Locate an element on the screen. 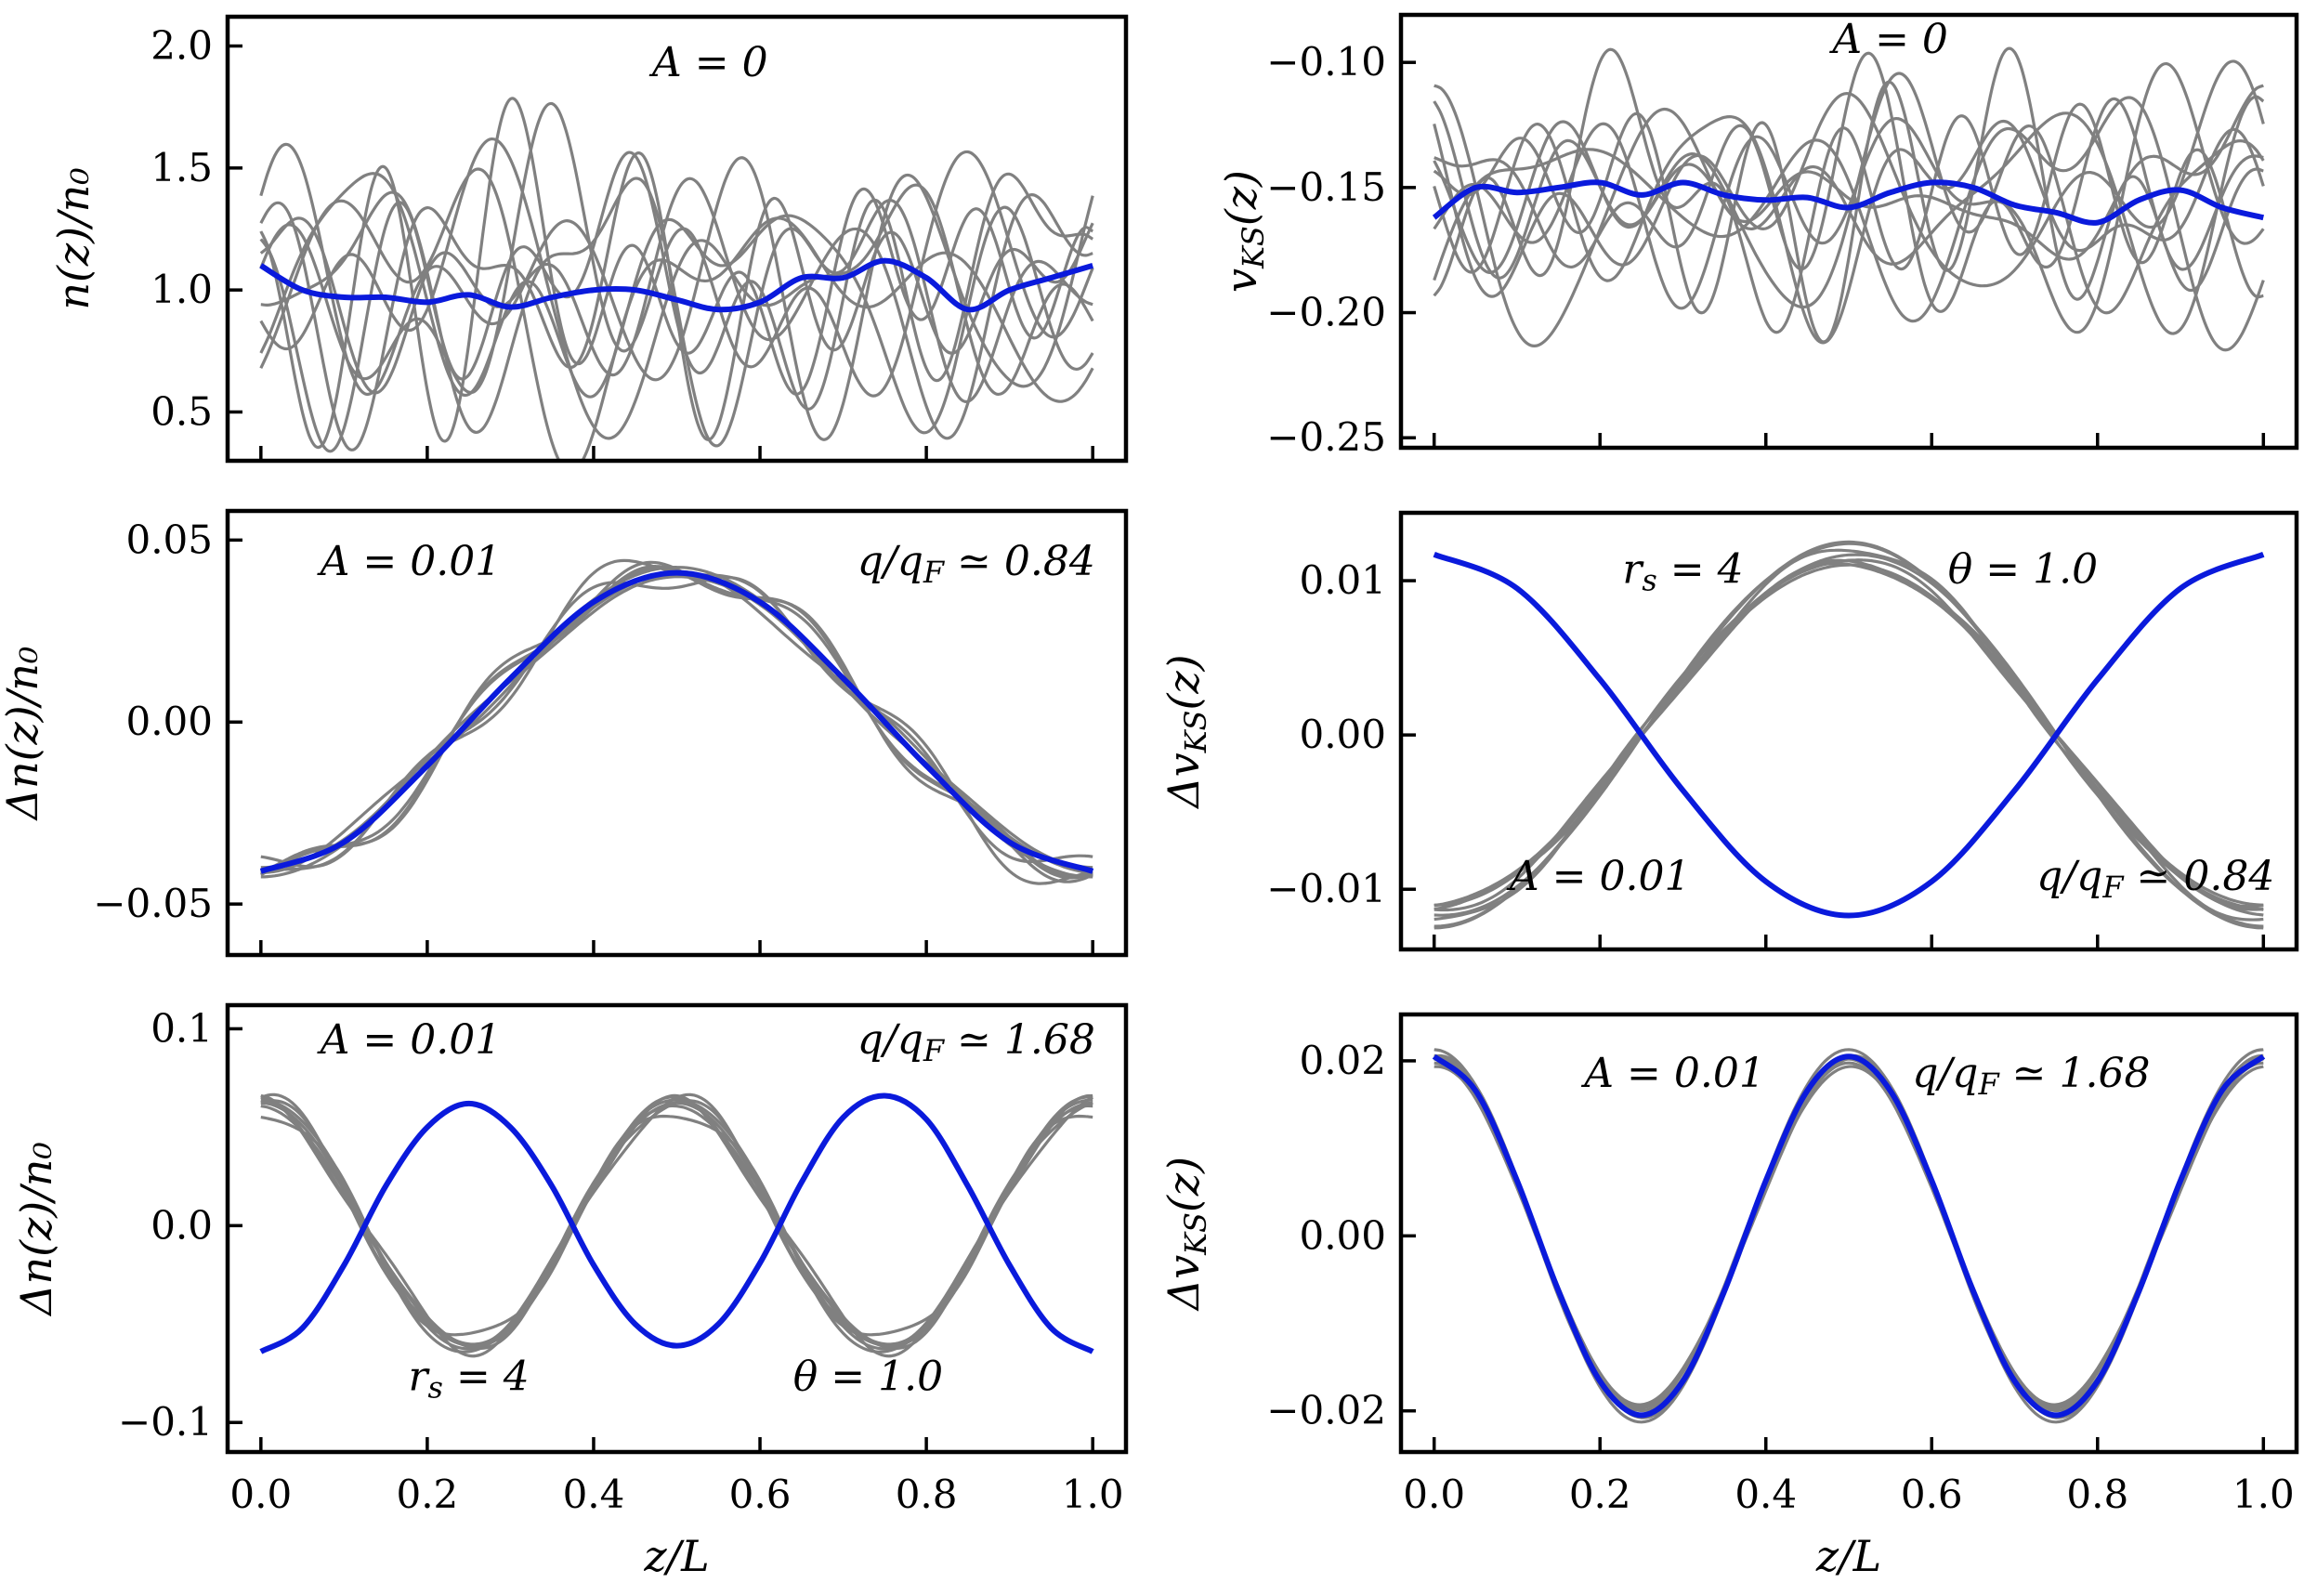 The height and width of the screenshot is (1596, 2304). y-tick-label: −0.02 is located at coordinates (1326, 1410).